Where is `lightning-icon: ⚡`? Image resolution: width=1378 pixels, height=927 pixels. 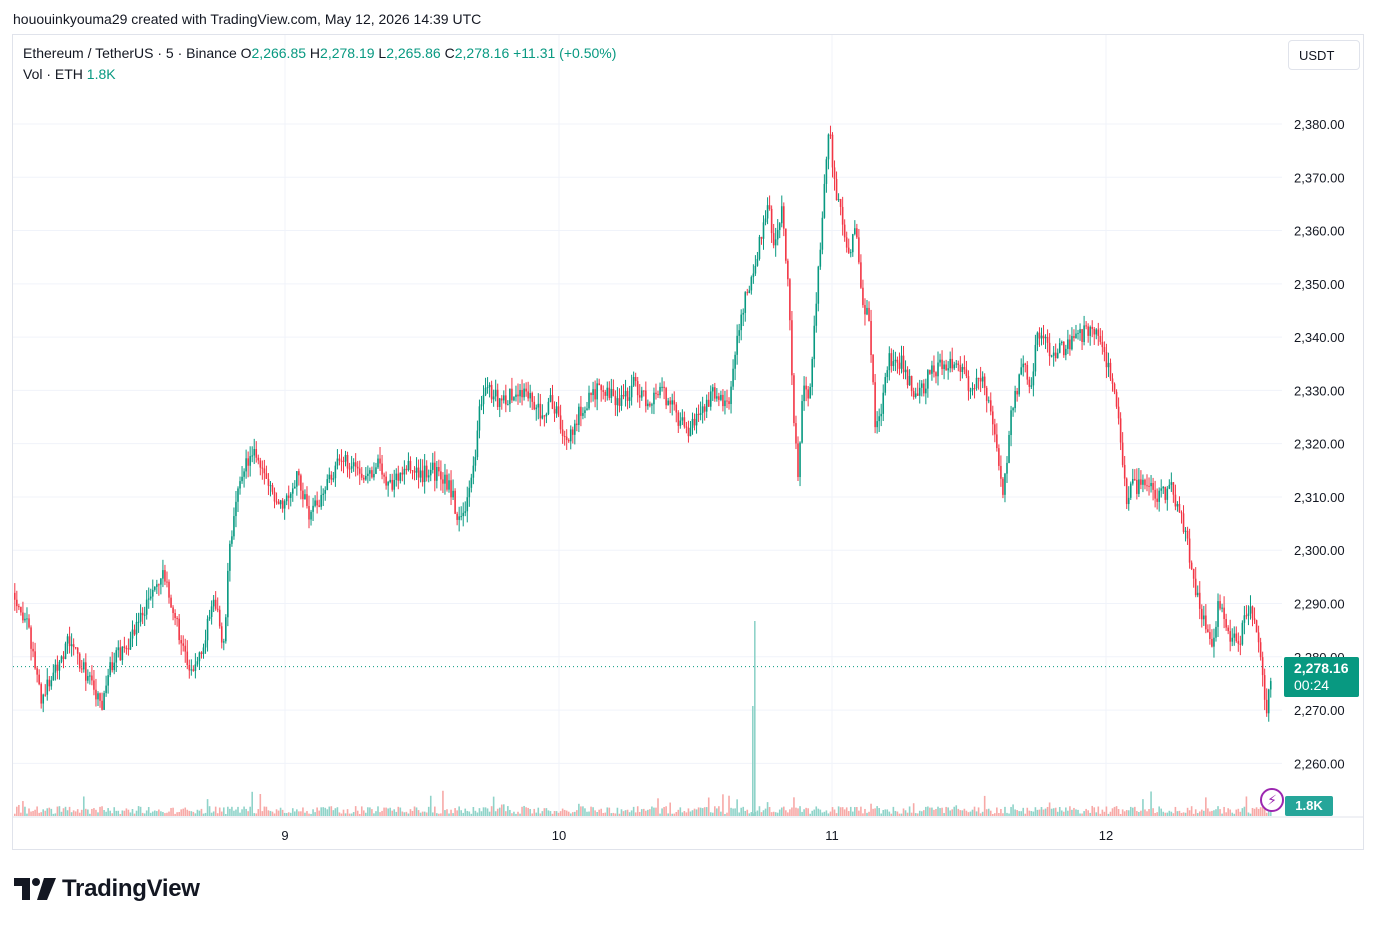
lightning-icon: ⚡ is located at coordinates (1272, 800).